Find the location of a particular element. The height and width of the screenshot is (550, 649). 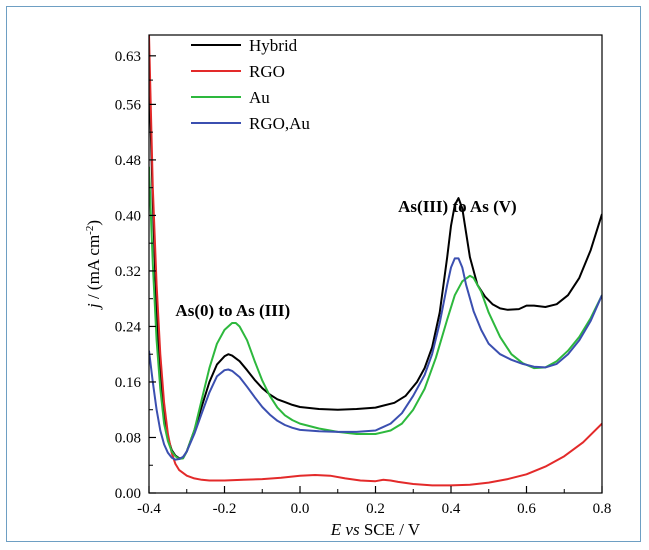

y-tick-label: 0.00 is located at coordinates (128, 494).